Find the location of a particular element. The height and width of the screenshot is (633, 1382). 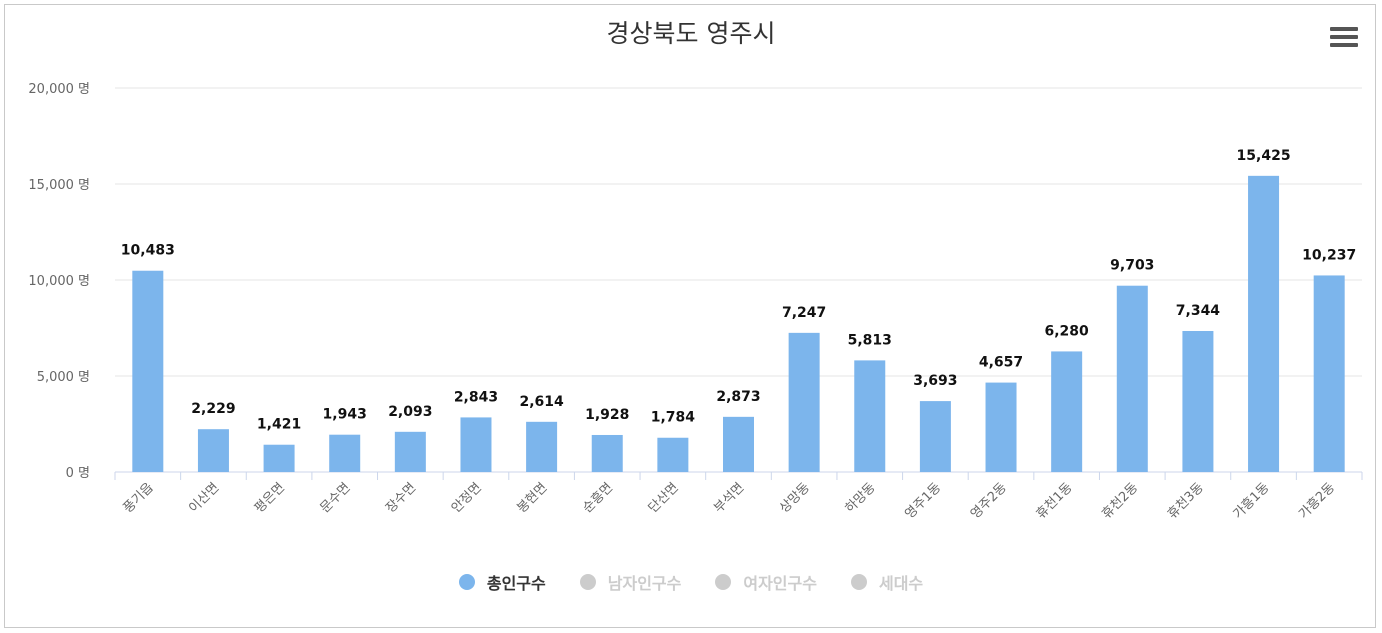

data-label: 3,693 is located at coordinates (935, 381).